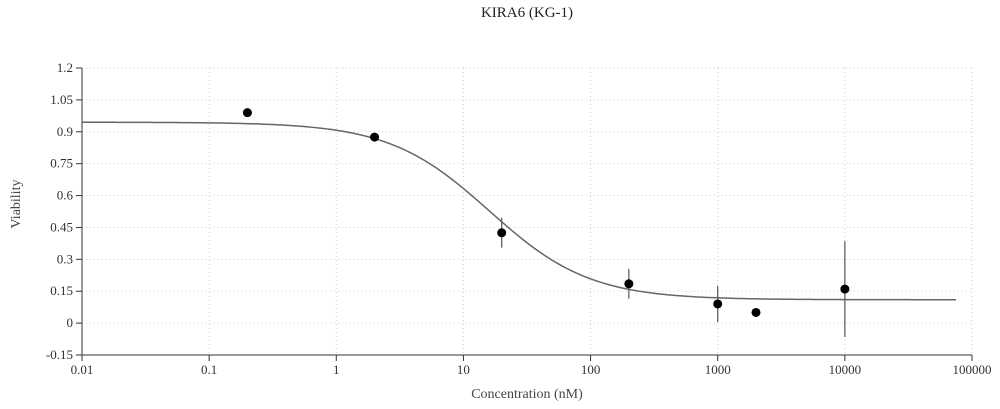 This screenshot has width=1000, height=409. I want to click on y-tick-label: 0.9, so click(65, 131).